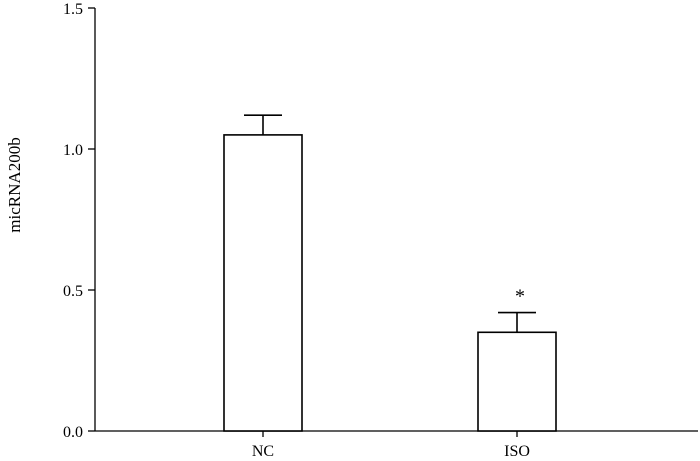  What do you see at coordinates (73, 9) in the screenshot?
I see `y-tick-label-3: 1.5` at bounding box center [73, 9].